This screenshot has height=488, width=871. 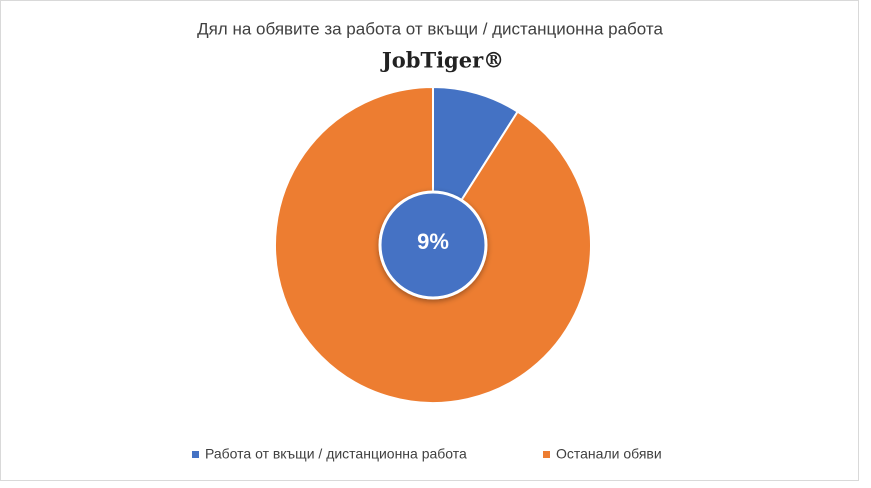 I want to click on logo: JobTiger®, so click(x=442, y=60).